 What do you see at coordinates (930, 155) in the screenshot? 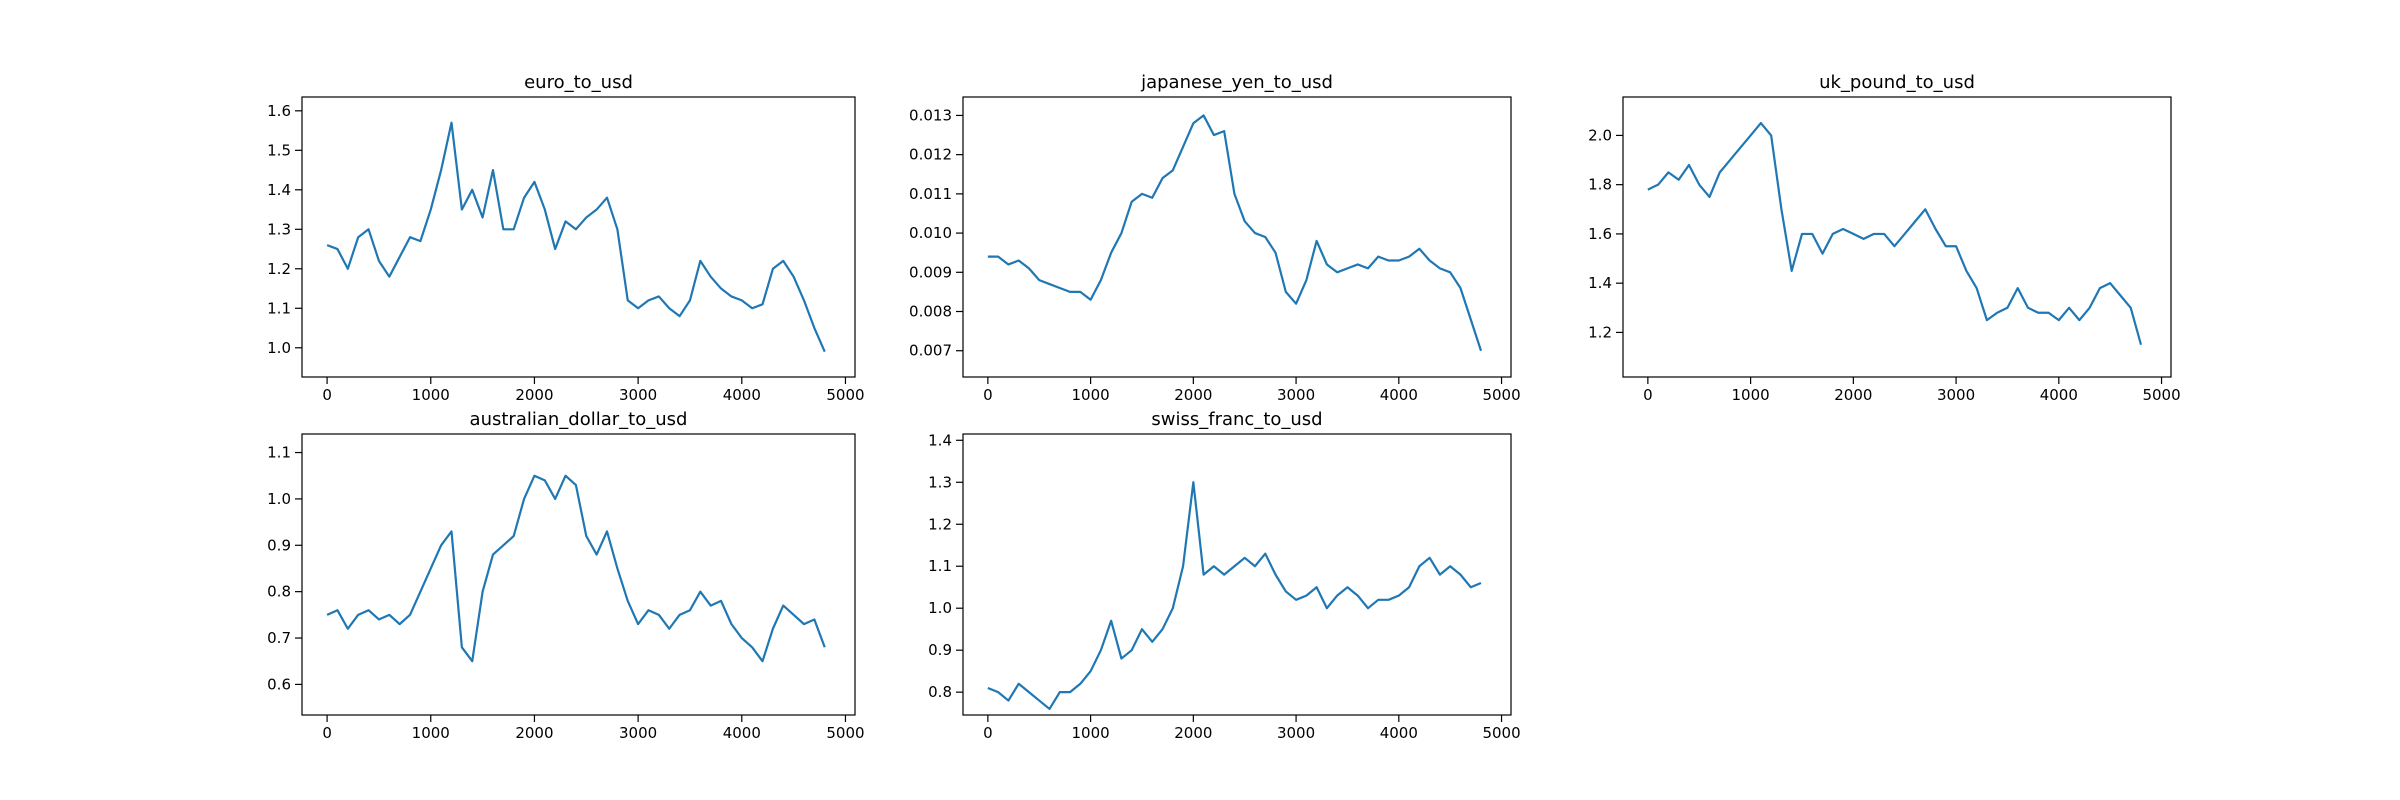
I see `y-tick-label: 0.012` at bounding box center [930, 155].